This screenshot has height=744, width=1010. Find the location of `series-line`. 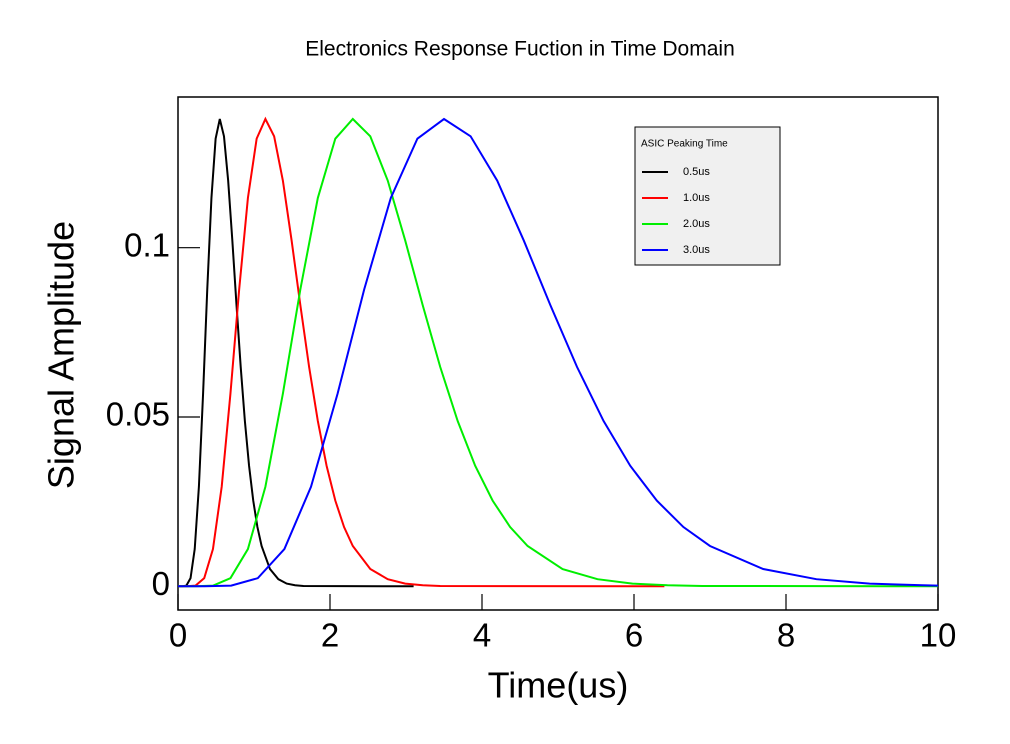

series-line is located at coordinates (296, 353).